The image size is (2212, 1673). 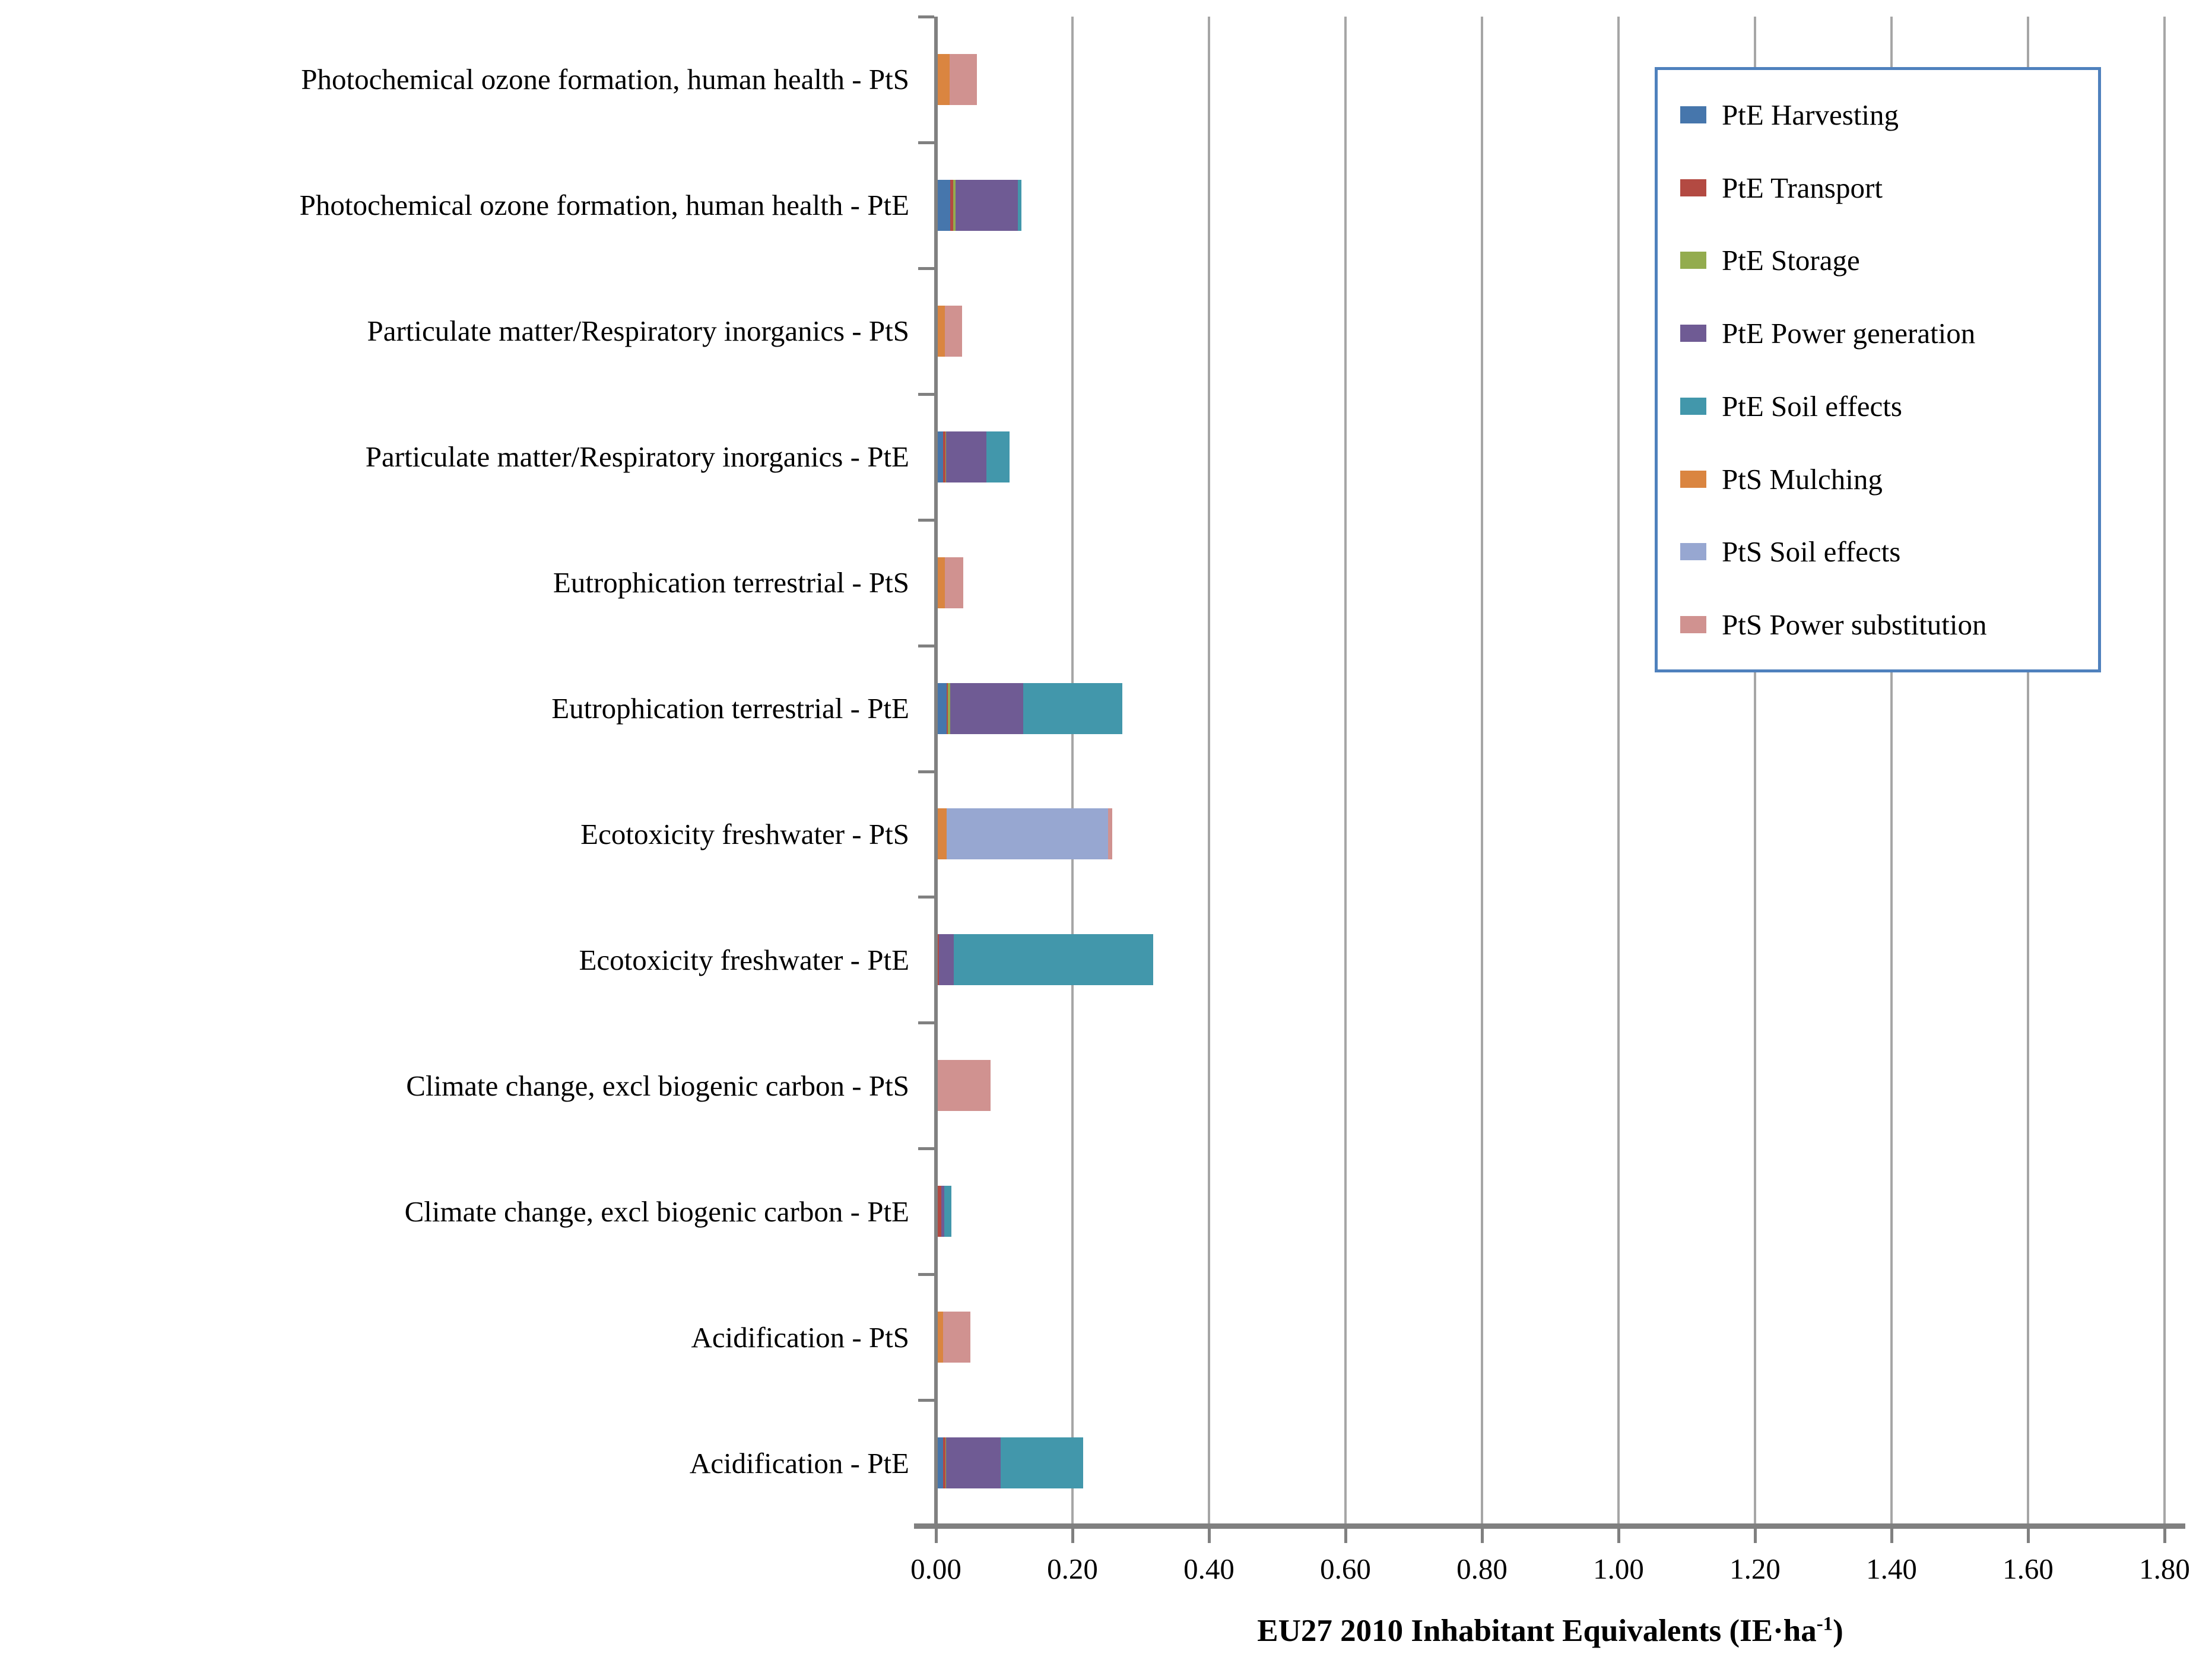 I want to click on legend-label: PtS Mulching, so click(x=1802, y=479).